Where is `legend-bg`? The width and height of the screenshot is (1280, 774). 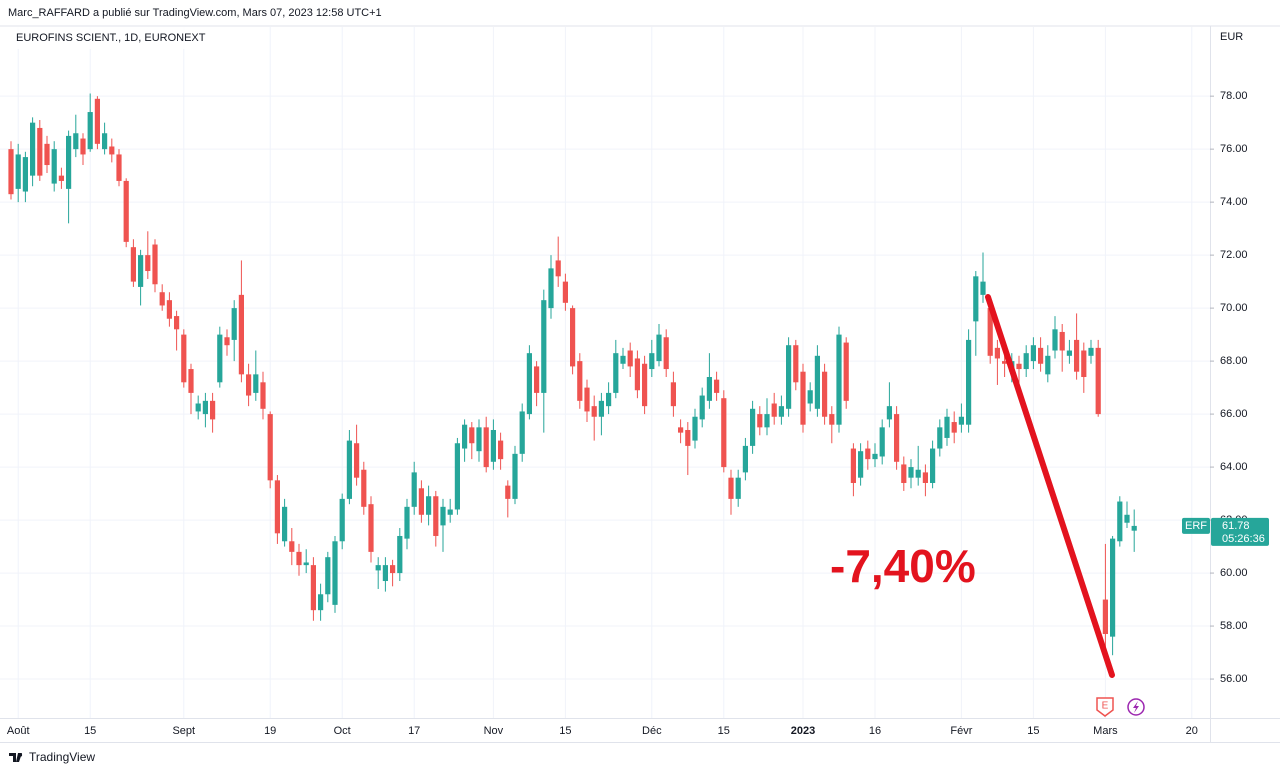 legend-bg is located at coordinates (100, 38).